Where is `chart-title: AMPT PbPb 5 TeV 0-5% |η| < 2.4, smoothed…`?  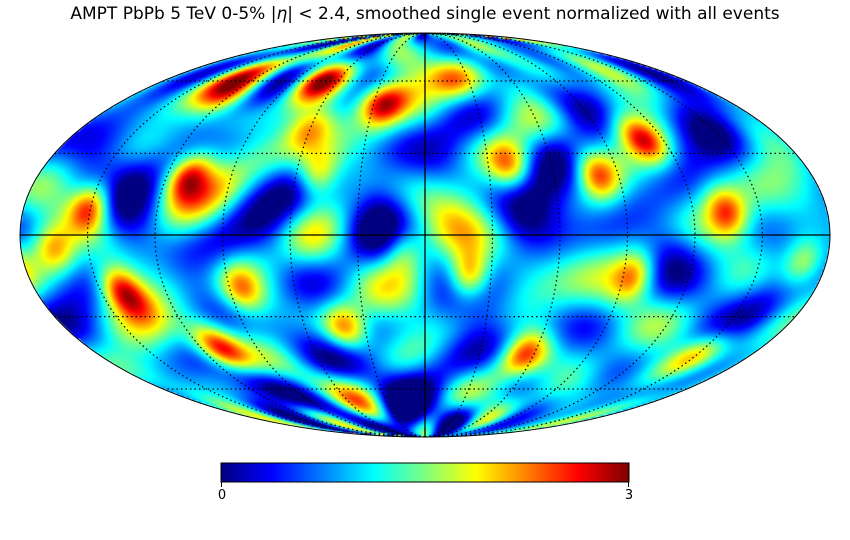 chart-title: AMPT PbPb 5 TeV 0-5% |η| < 2.4, smoothed… is located at coordinates (425, 14).